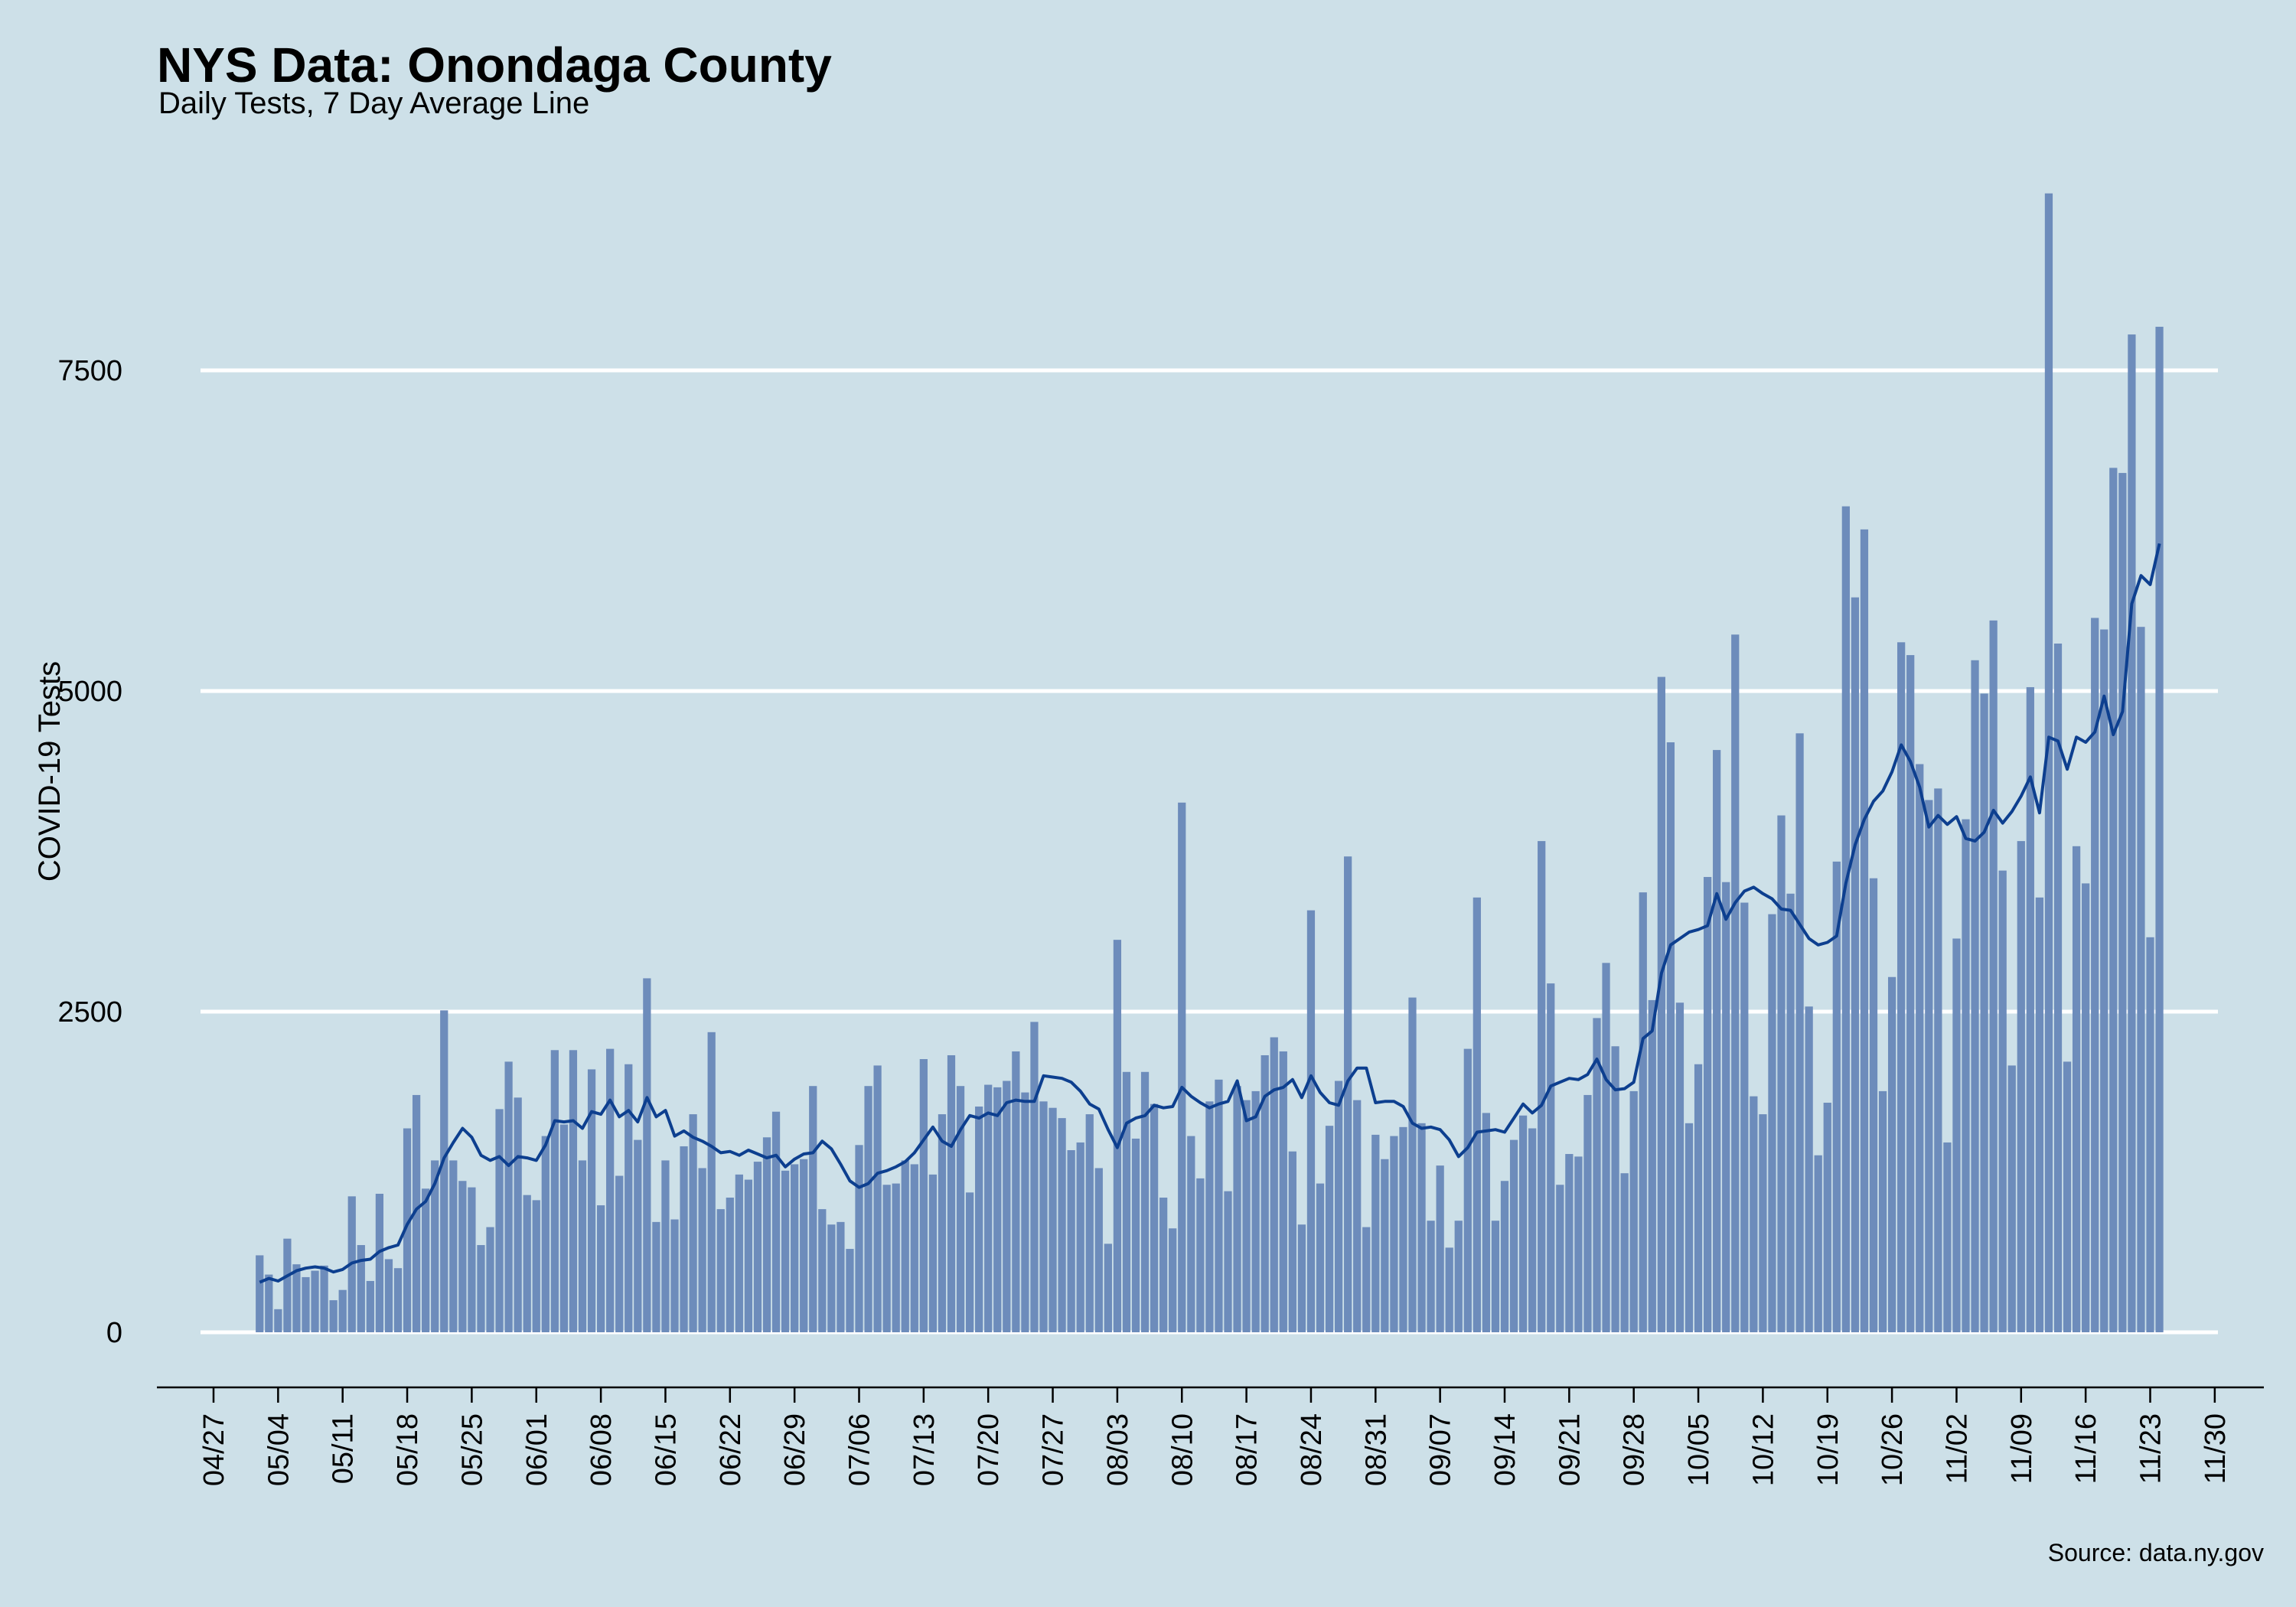 The width and height of the screenshot is (2296, 1607). Describe the element at coordinates (2156, 1552) in the screenshot. I see `source-caption: Source: data.ny.gov` at that location.